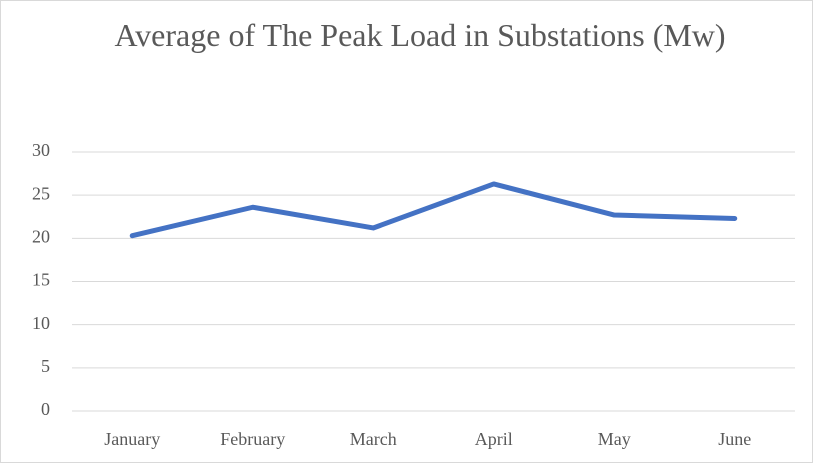 The image size is (813, 463). I want to click on x-tick-label: February, so click(252, 439).